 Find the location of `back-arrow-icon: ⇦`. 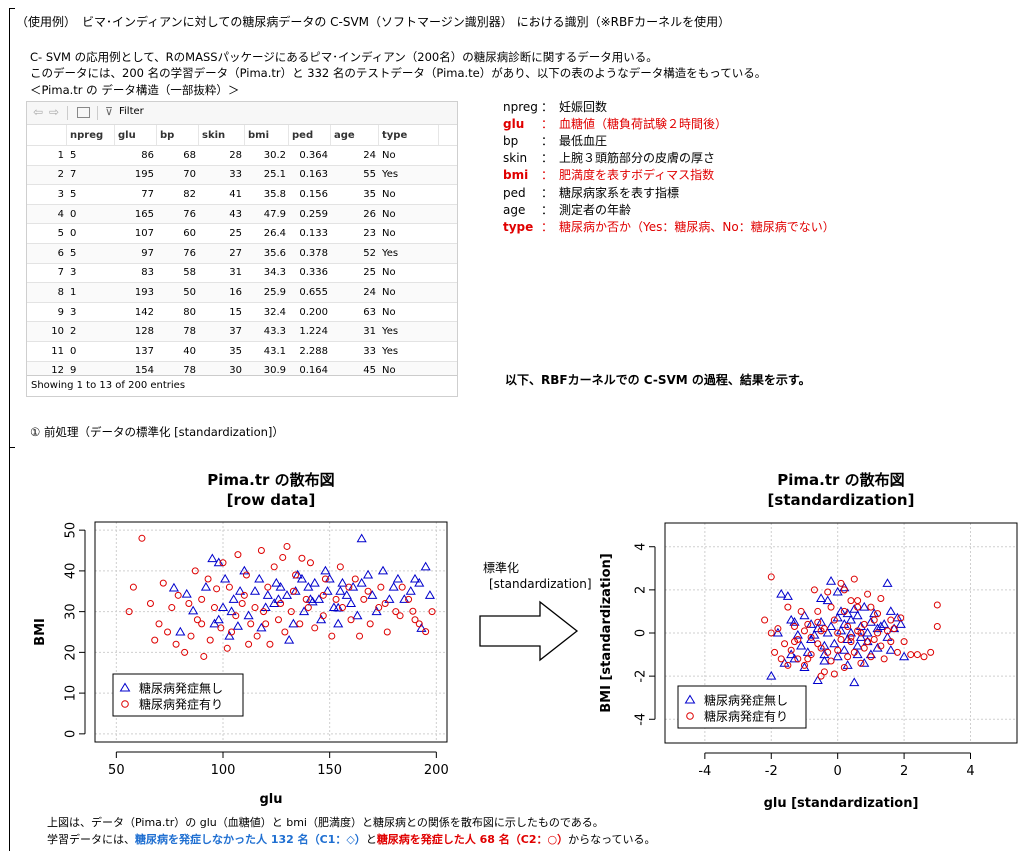

back-arrow-icon: ⇦ is located at coordinates (38, 112).